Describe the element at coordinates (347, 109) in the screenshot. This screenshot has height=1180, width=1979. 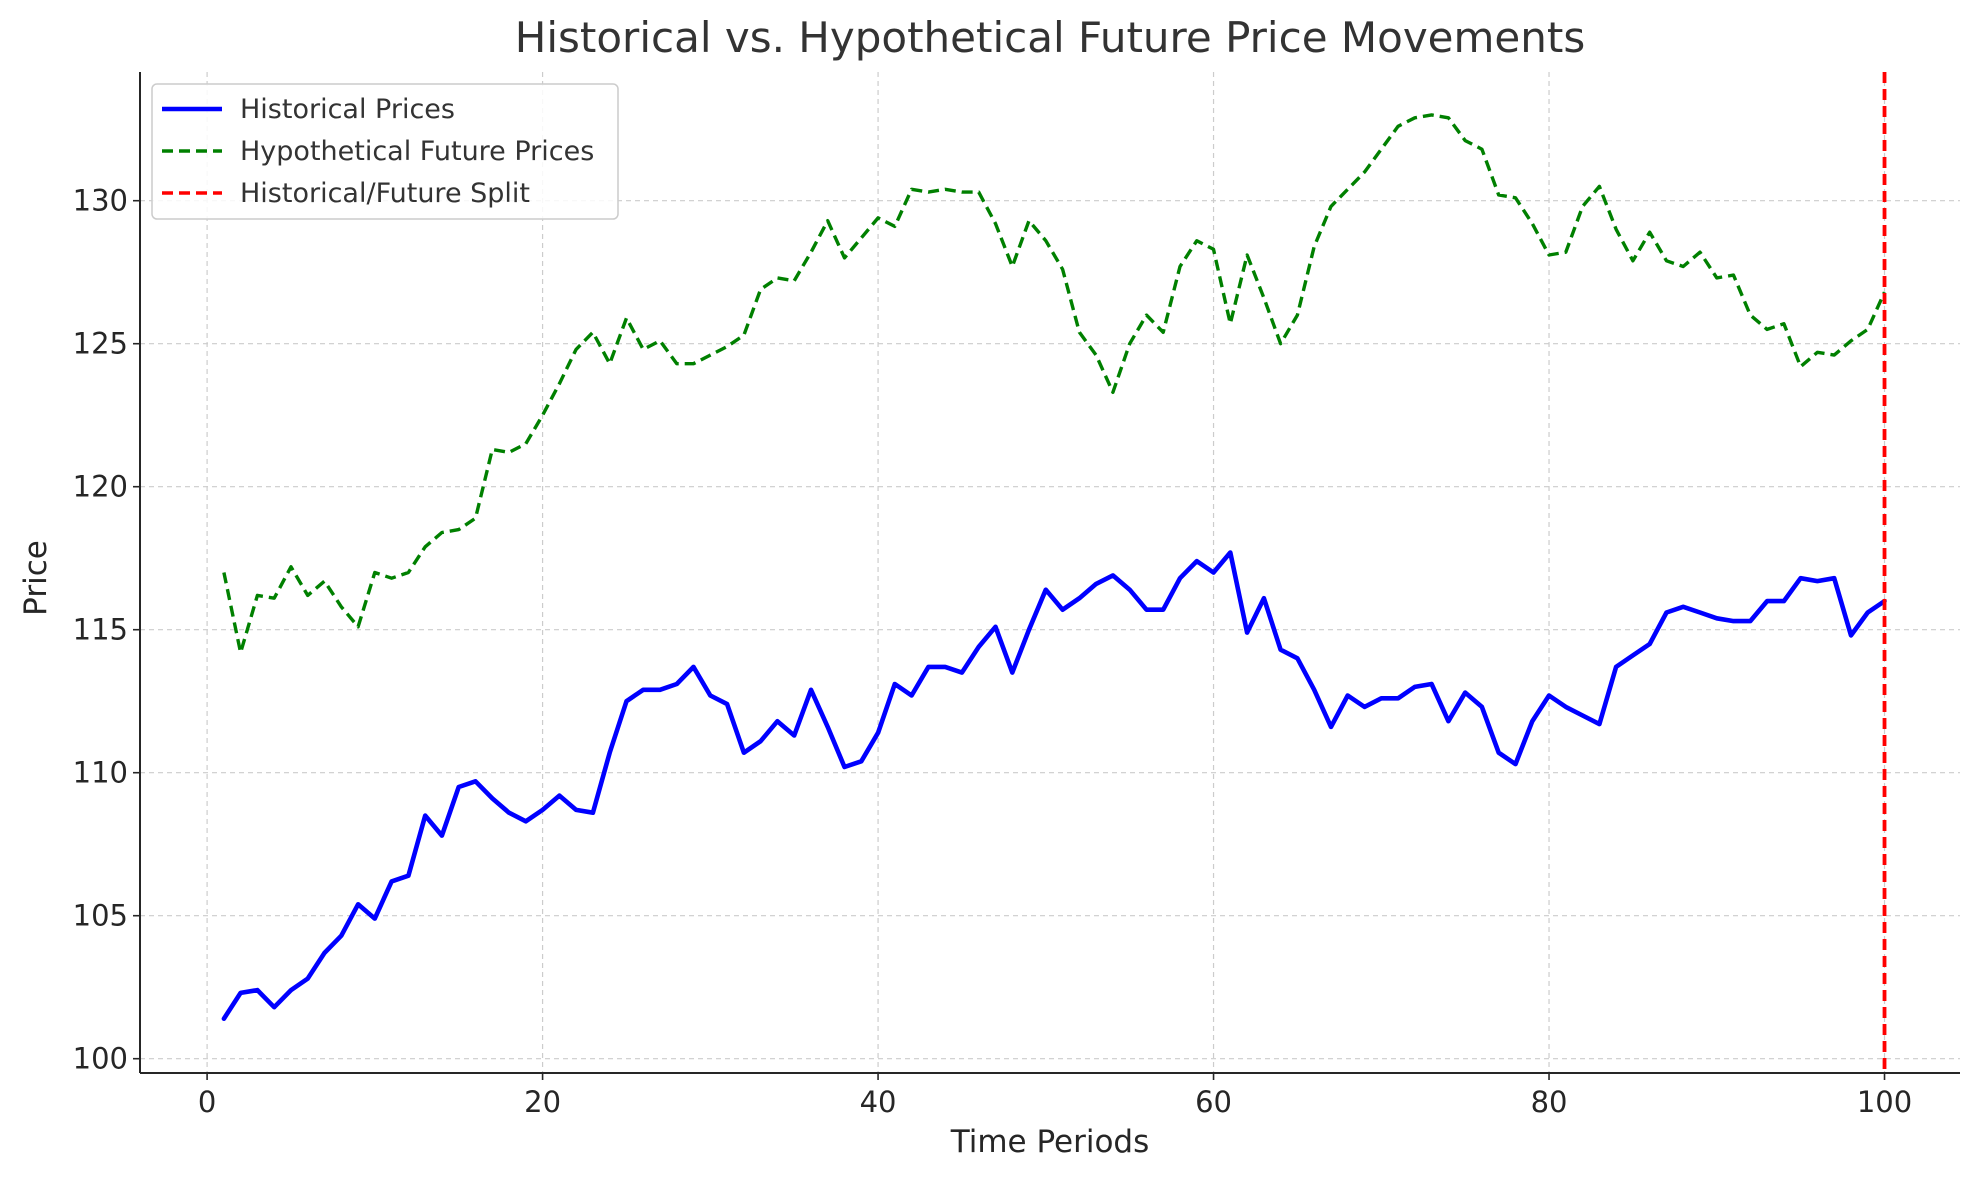
I see `legend-label: Historical Prices` at that location.